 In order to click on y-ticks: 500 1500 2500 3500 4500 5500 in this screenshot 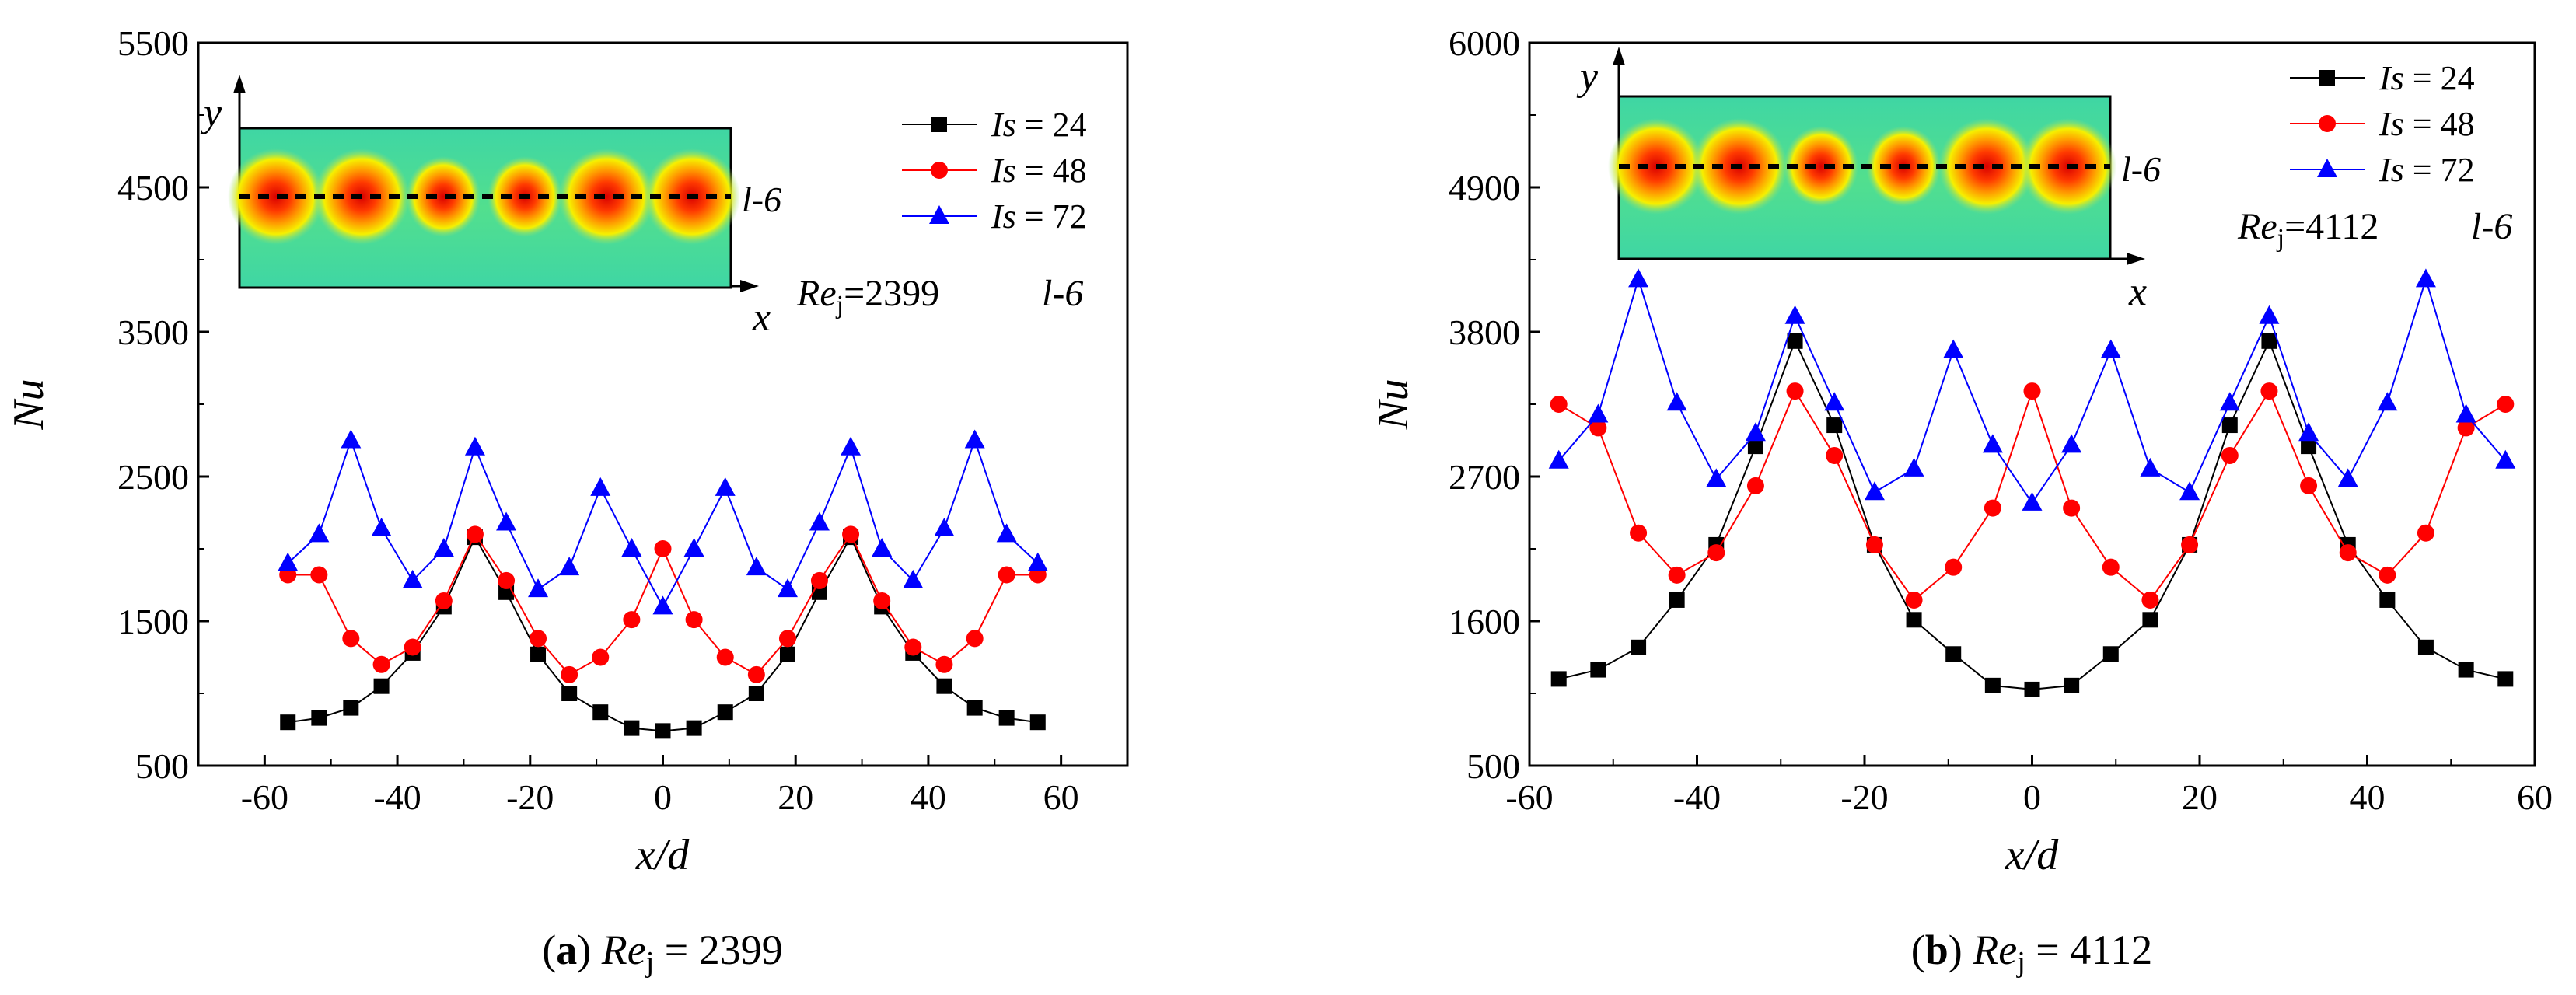, I will do `click(163, 404)`.